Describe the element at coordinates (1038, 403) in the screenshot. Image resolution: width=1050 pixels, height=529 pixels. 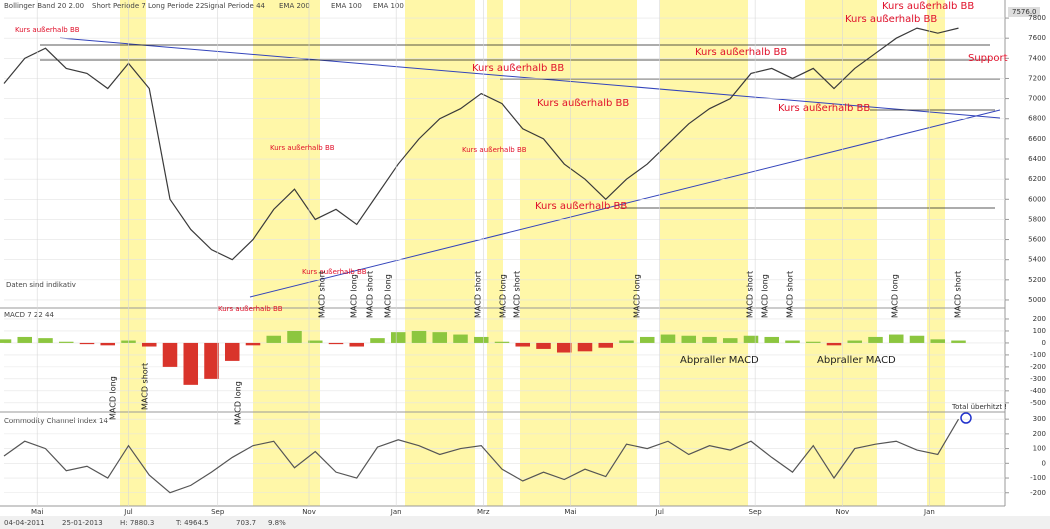
I see `y-tick-label: -500` at that location.